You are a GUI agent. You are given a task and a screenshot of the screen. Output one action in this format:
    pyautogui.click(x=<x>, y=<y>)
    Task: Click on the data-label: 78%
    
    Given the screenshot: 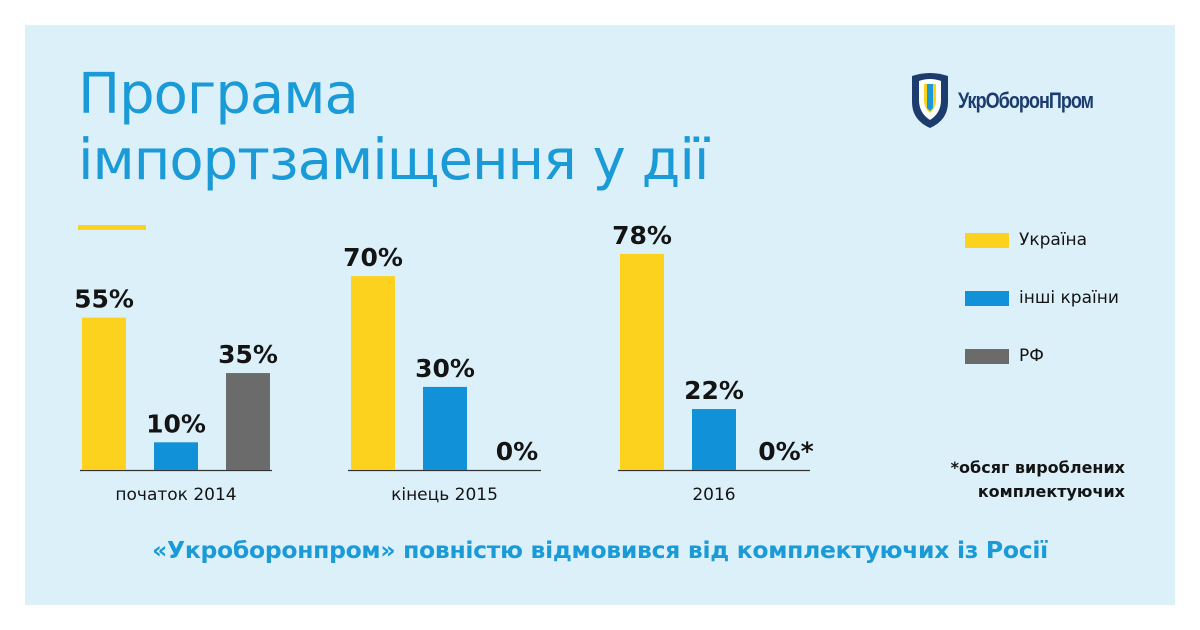 What is the action you would take?
    pyautogui.click(x=642, y=235)
    